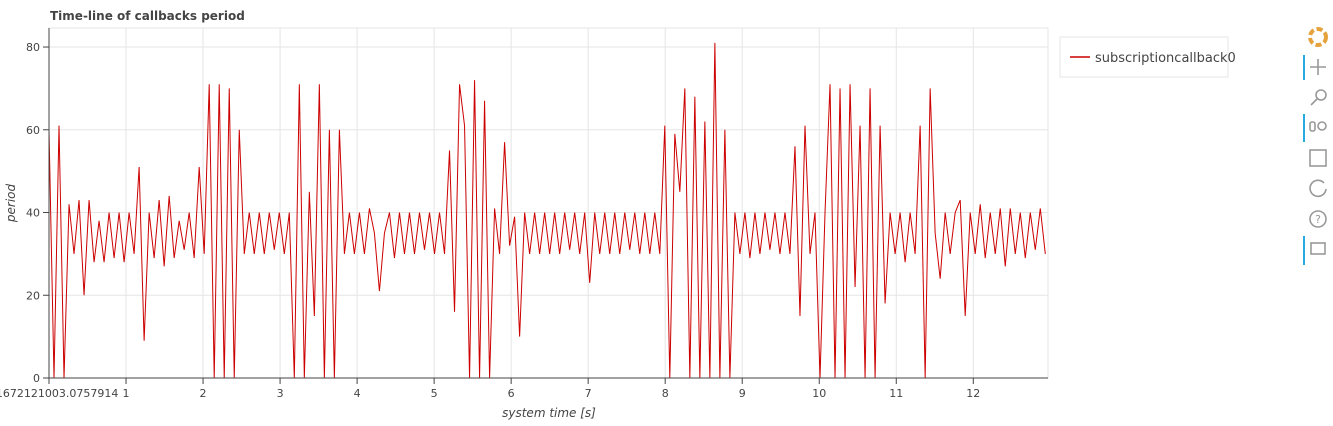 Image resolution: width=1333 pixels, height=426 pixels. What do you see at coordinates (33, 295) in the screenshot?
I see `y-tick-label: 20` at bounding box center [33, 295].